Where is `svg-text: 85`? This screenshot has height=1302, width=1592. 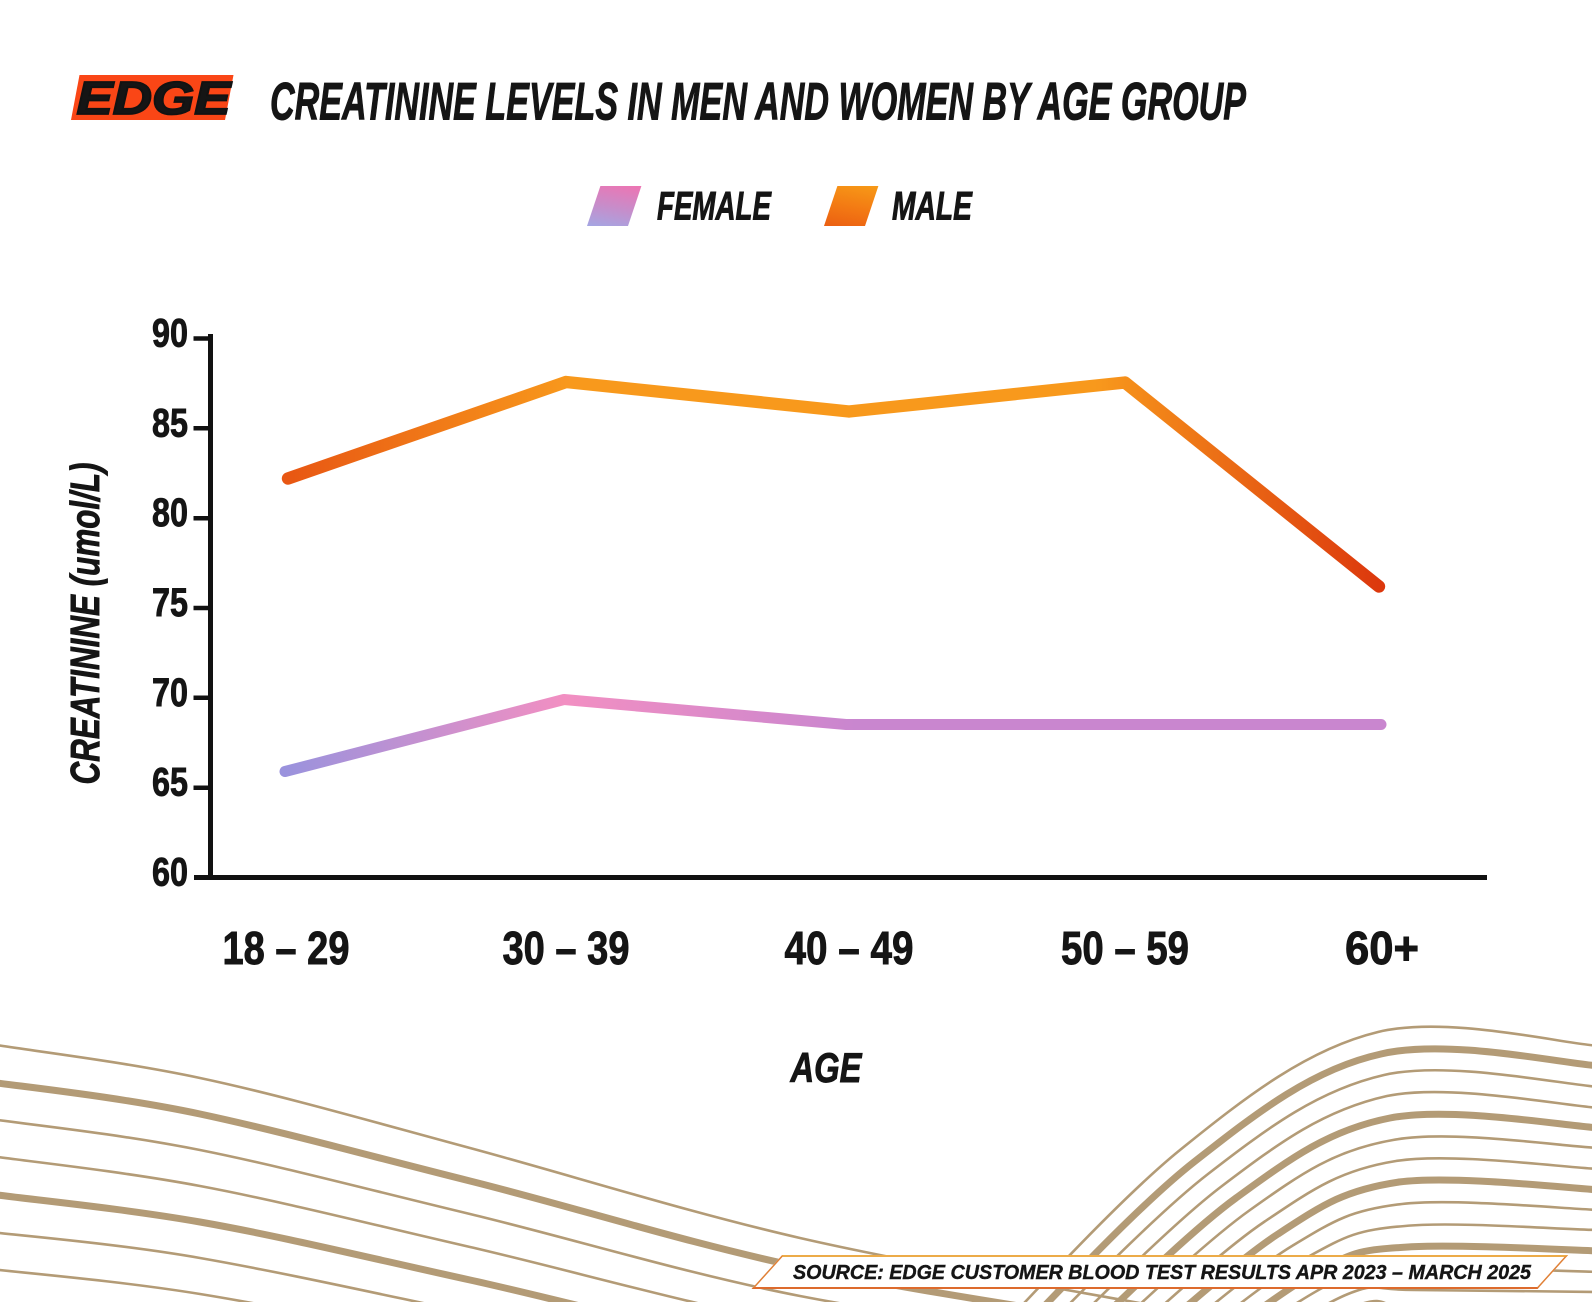 svg-text: 85 is located at coordinates (170, 423).